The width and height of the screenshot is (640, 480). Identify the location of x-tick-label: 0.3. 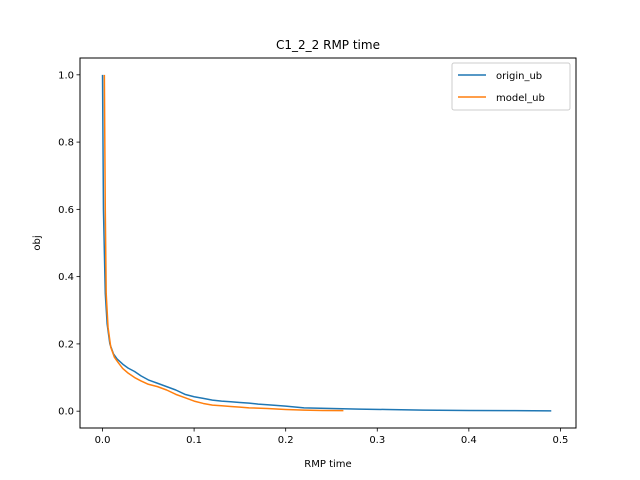
(377, 440).